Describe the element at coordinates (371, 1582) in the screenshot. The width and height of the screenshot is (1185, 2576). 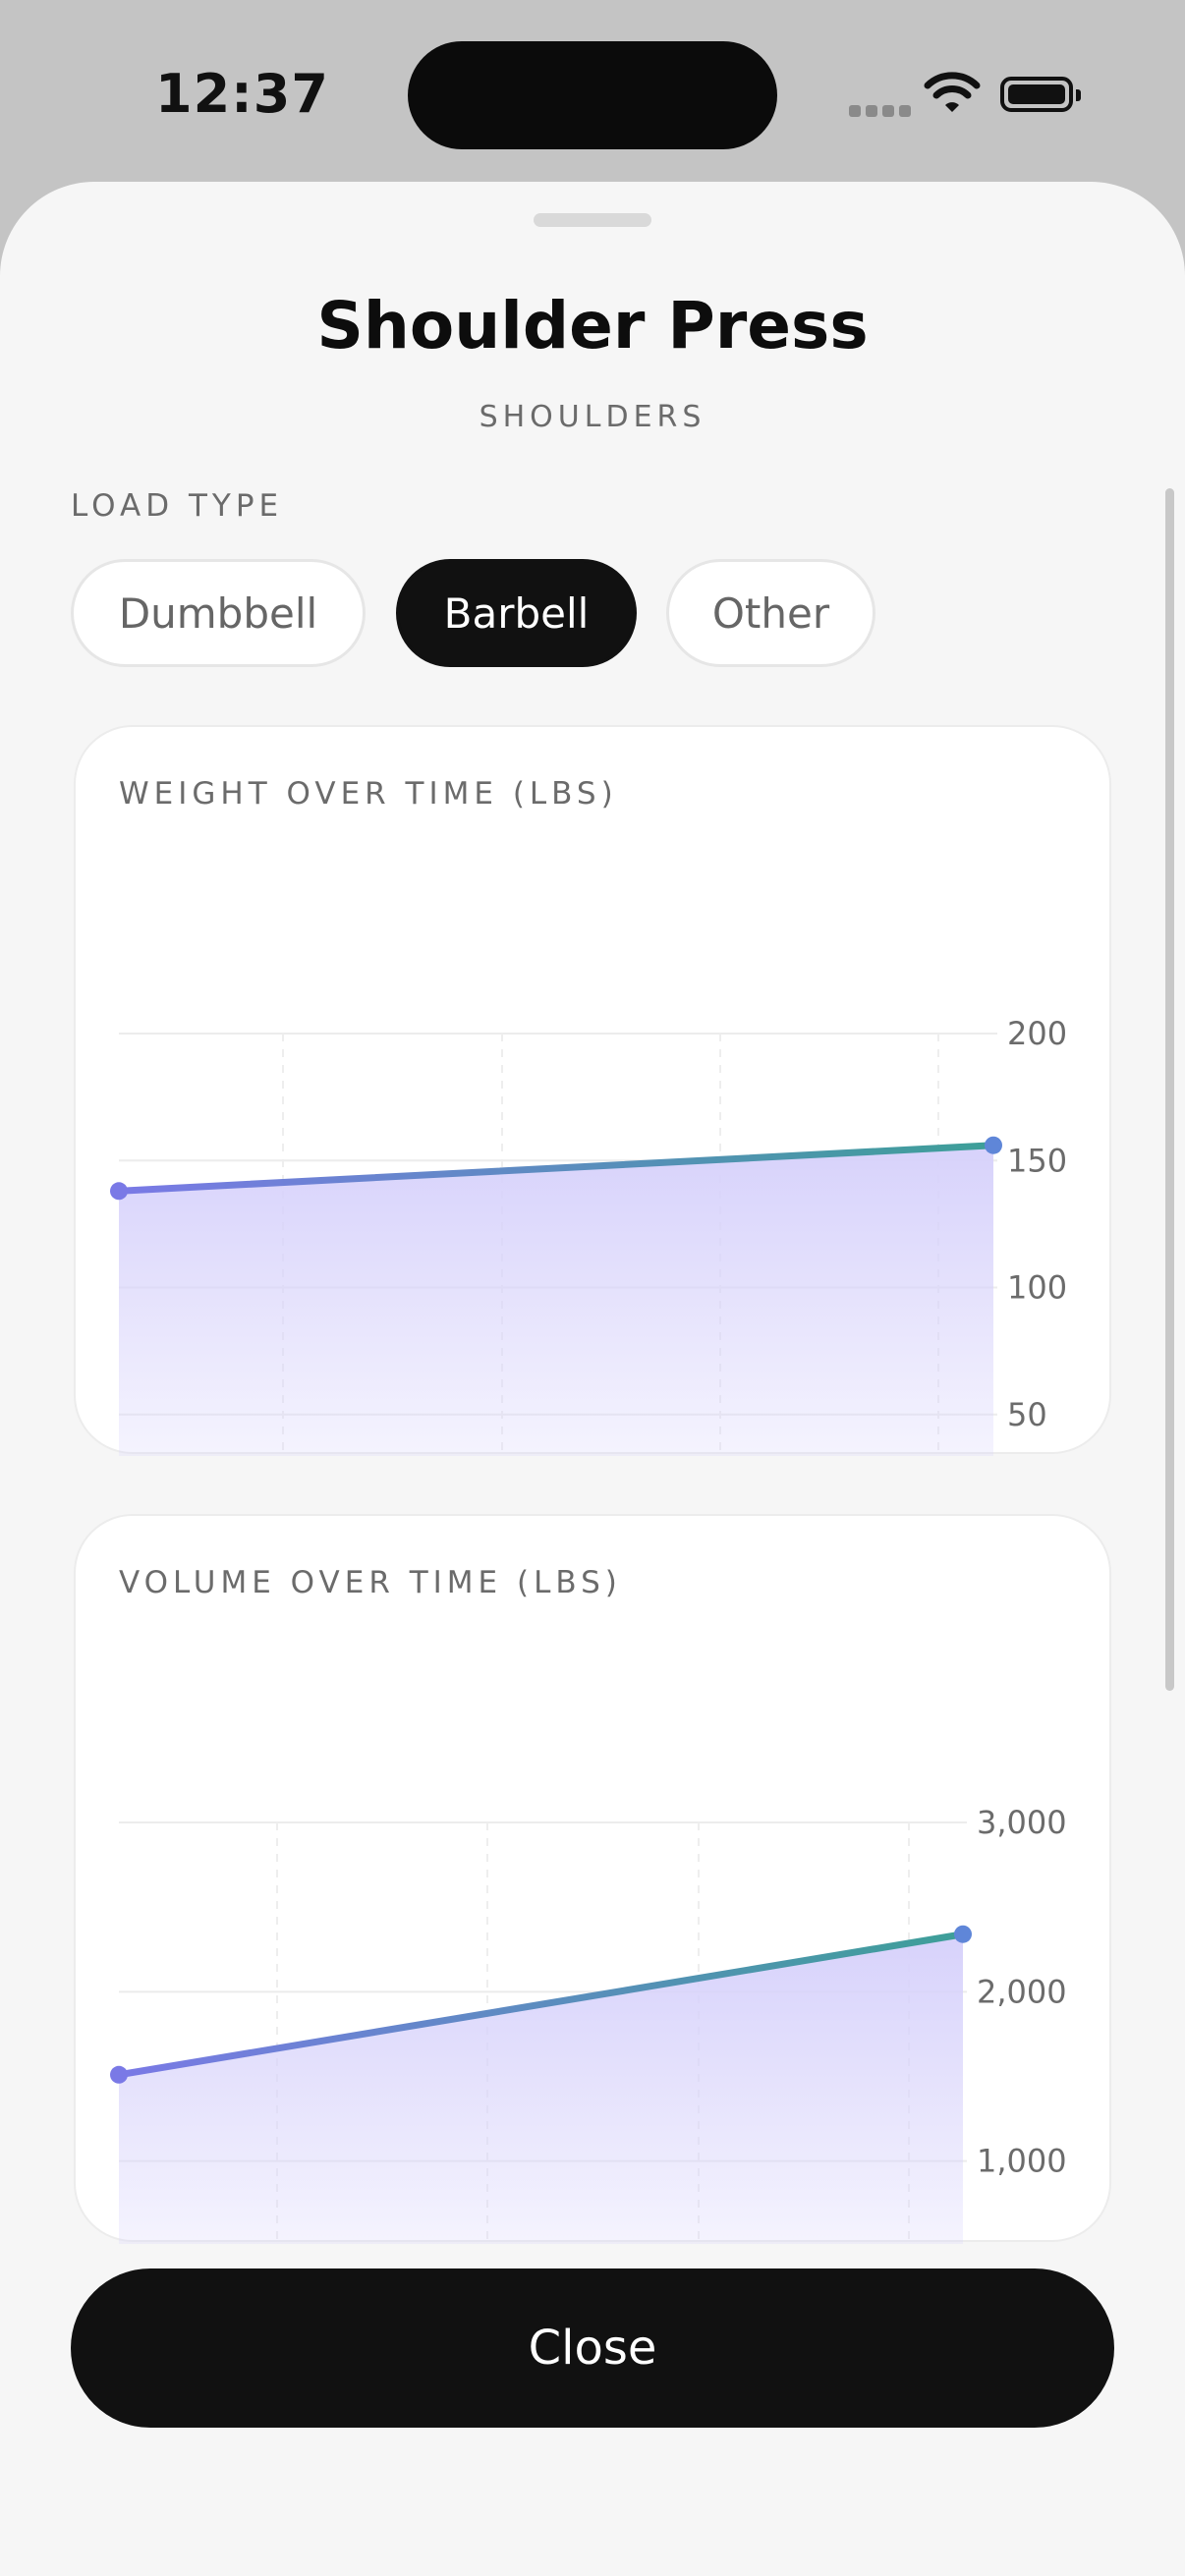
I see `volume-chart-title: VOLUME OVER TIME (LBS)` at that location.